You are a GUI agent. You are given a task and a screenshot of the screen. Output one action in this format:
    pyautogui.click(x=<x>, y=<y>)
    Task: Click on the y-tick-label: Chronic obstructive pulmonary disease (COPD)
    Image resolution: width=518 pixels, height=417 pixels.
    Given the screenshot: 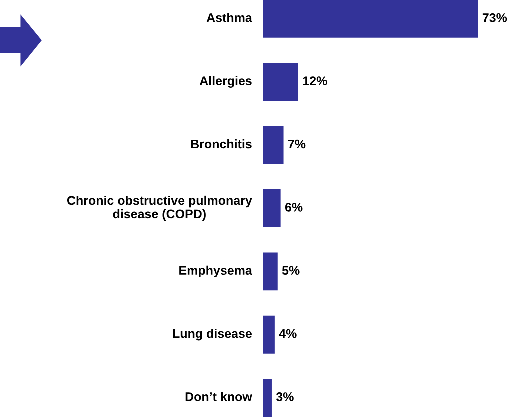 What is the action you would take?
    pyautogui.click(x=159, y=209)
    